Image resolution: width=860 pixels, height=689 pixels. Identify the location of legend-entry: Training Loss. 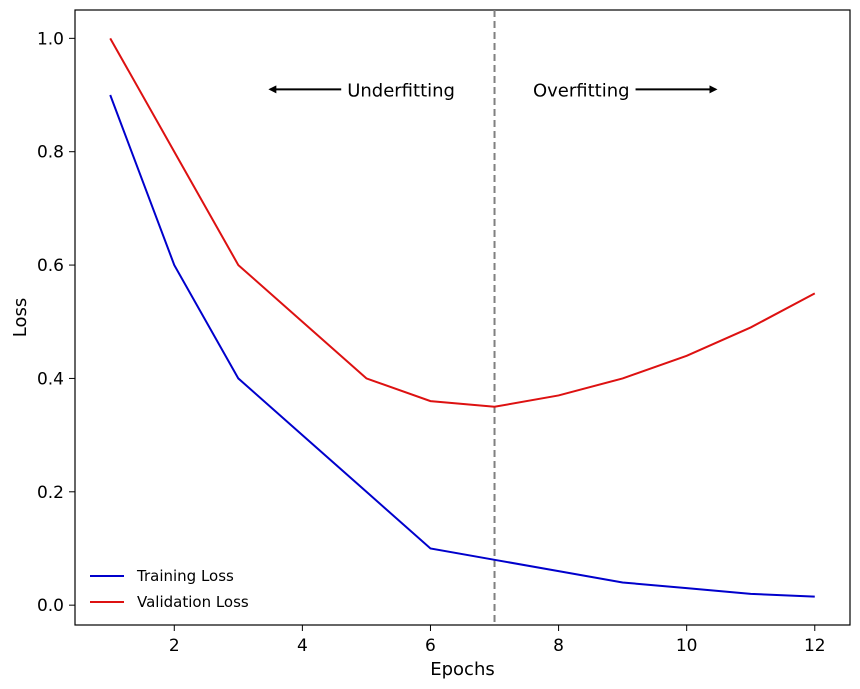
(185, 576).